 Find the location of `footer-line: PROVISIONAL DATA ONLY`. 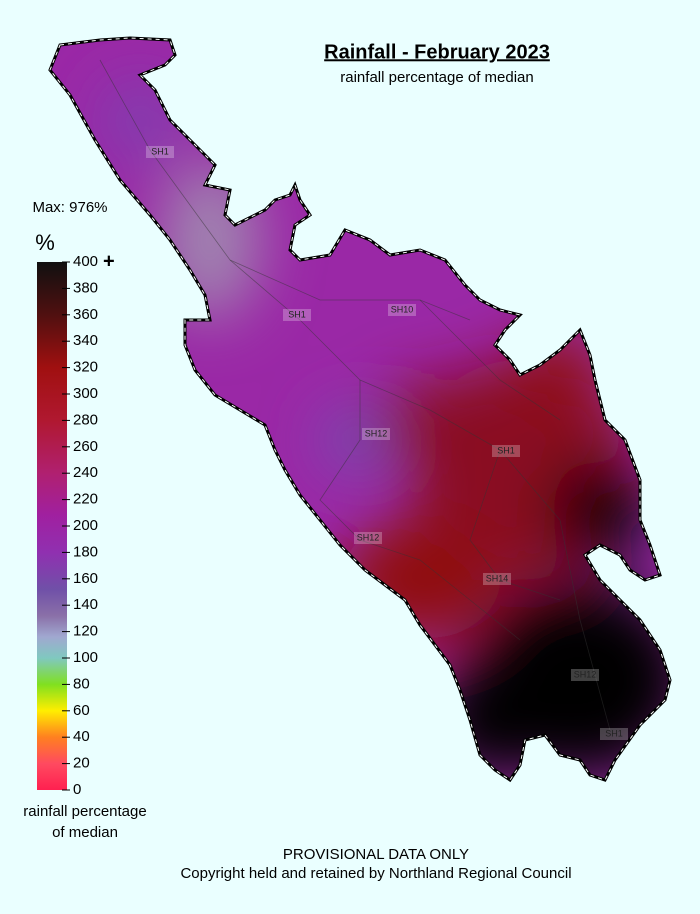

footer-line: PROVISIONAL DATA ONLY is located at coordinates (376, 854).